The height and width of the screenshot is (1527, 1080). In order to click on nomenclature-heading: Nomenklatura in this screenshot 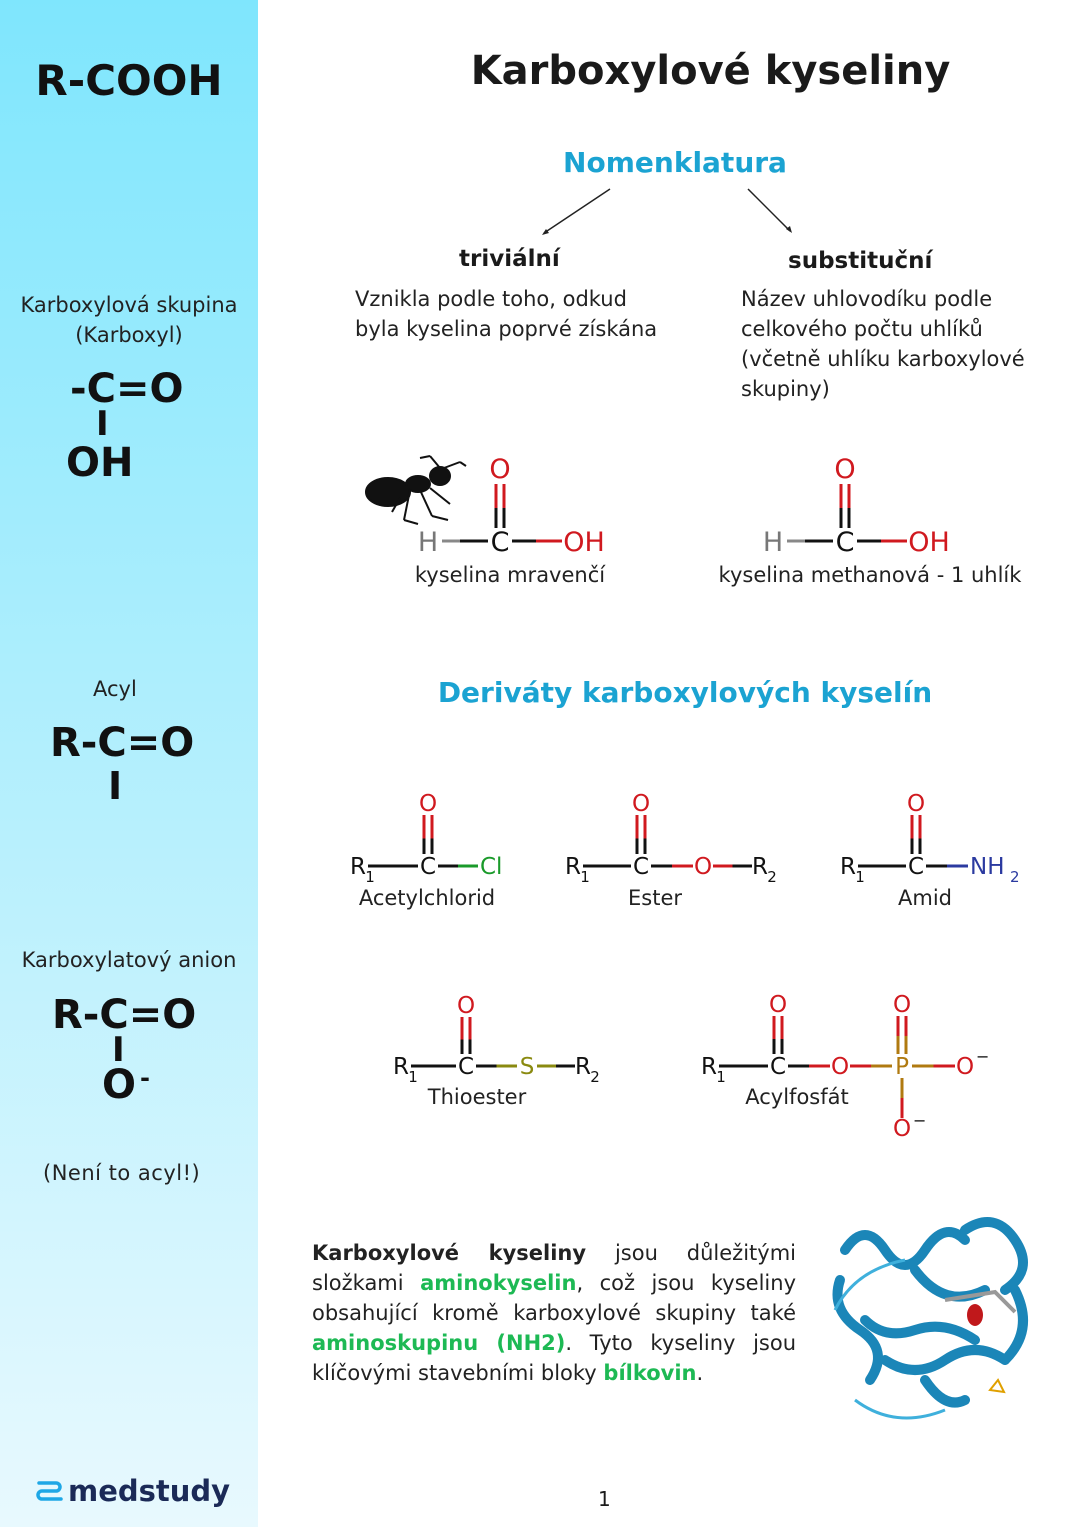, I will do `click(675, 162)`.